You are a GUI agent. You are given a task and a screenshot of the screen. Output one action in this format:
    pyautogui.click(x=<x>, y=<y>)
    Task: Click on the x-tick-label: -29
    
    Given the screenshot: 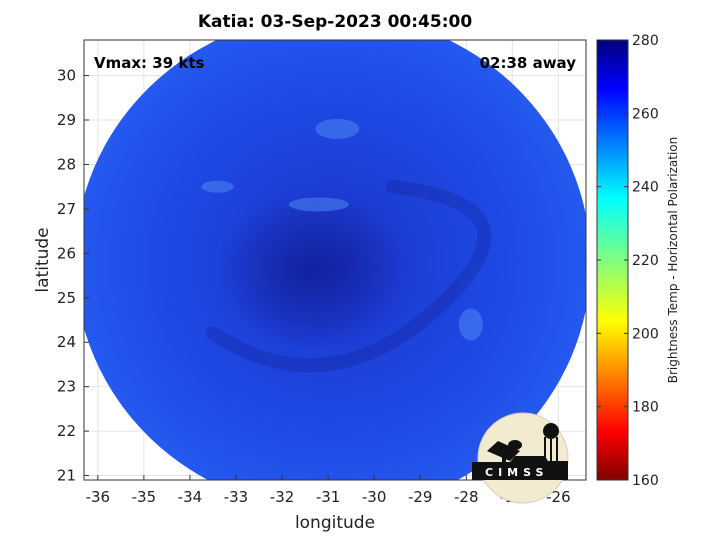 What is the action you would take?
    pyautogui.click(x=420, y=497)
    